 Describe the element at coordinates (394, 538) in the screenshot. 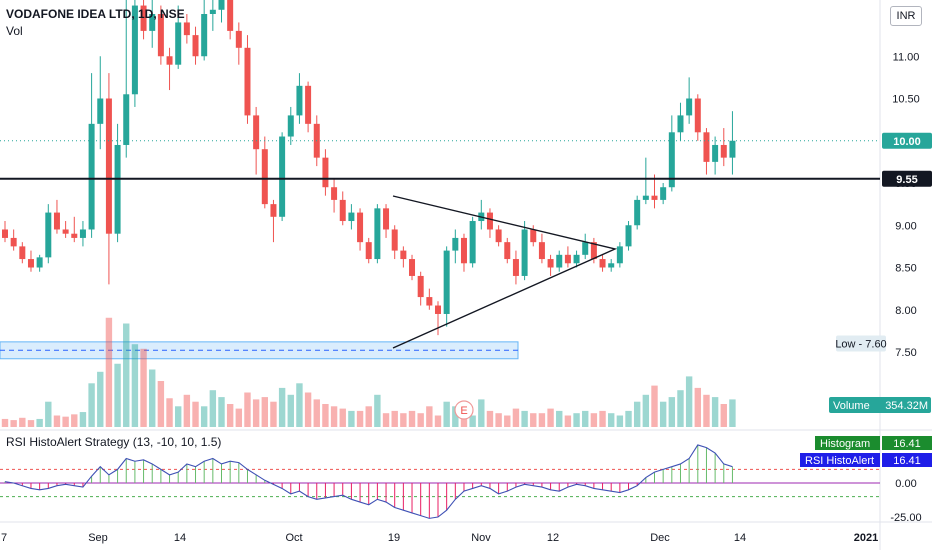

I see `time-tick-label: 19` at that location.